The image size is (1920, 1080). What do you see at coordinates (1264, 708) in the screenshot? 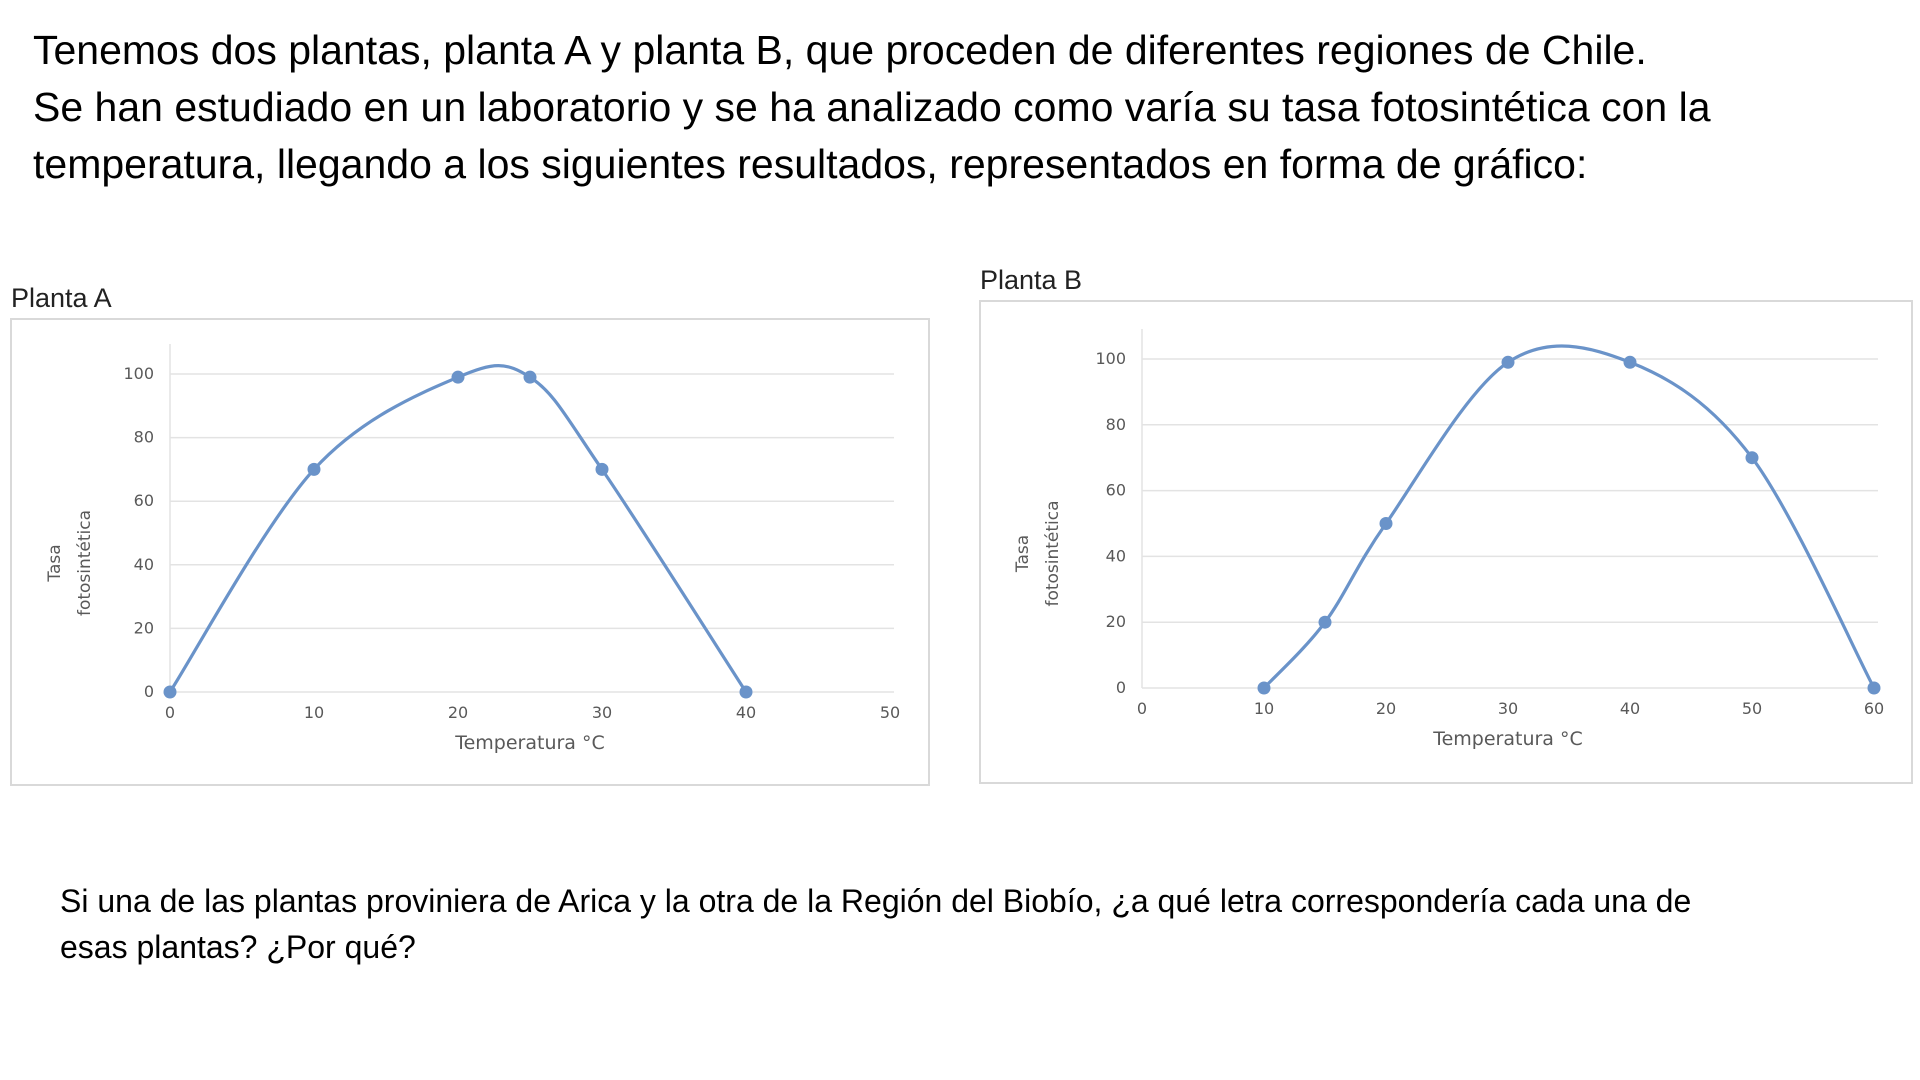
I see `chart-b-x-tick-label: 10` at bounding box center [1264, 708].